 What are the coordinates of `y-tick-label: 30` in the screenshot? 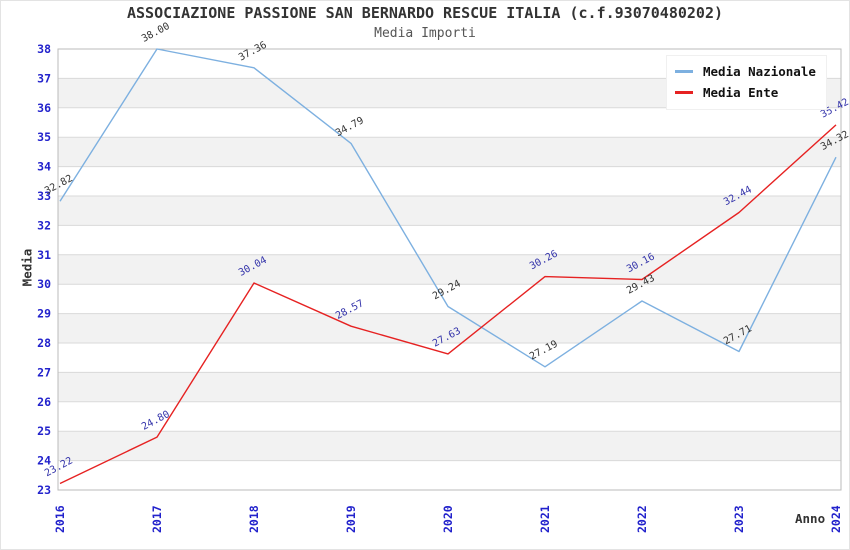 It's located at (44, 284).